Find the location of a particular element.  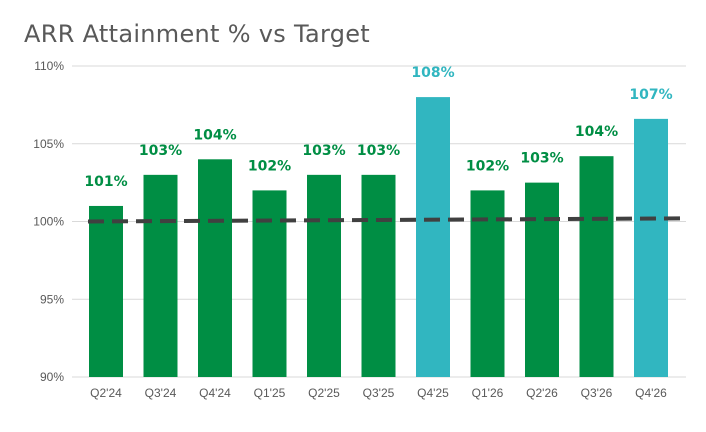

x-tick-label: Q4'26 is located at coordinates (651, 393).